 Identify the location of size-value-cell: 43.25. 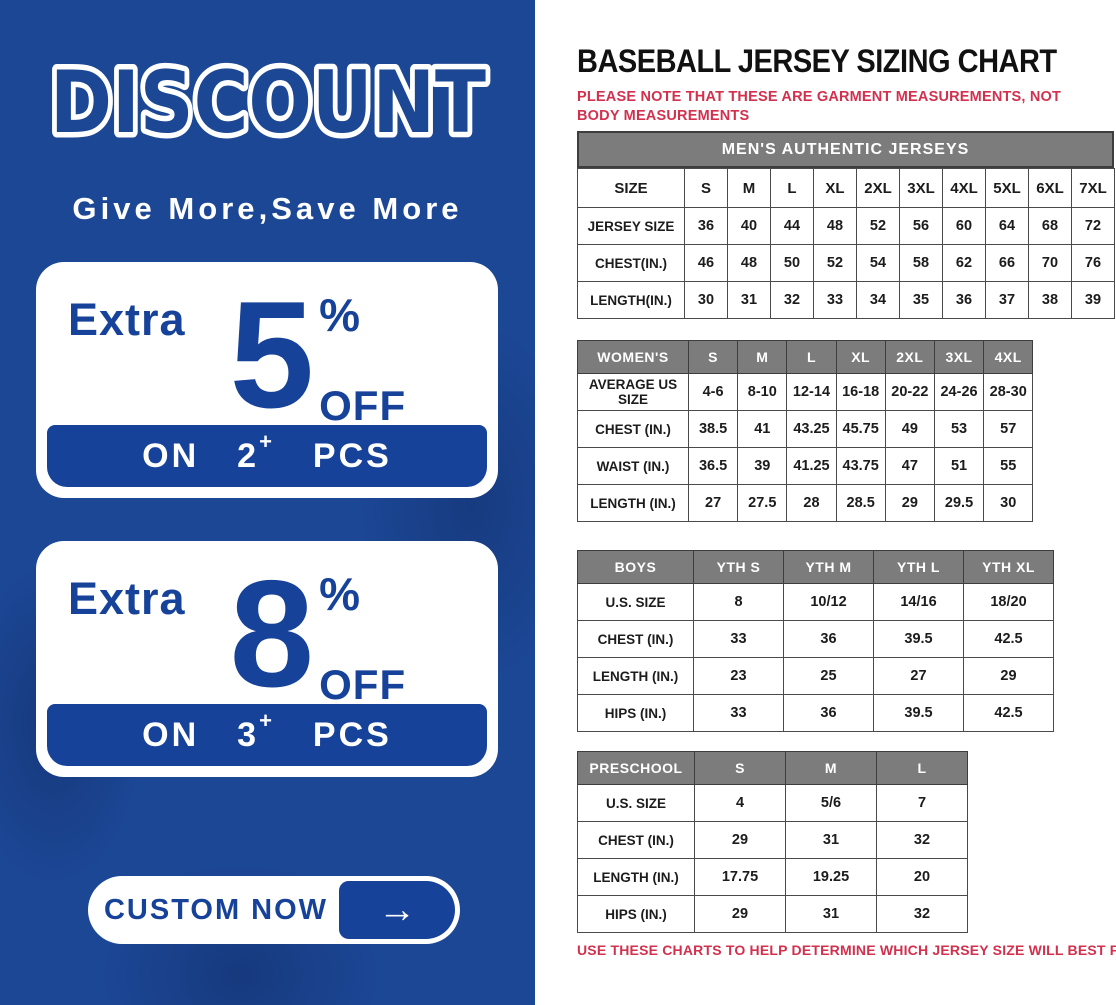
(811, 429).